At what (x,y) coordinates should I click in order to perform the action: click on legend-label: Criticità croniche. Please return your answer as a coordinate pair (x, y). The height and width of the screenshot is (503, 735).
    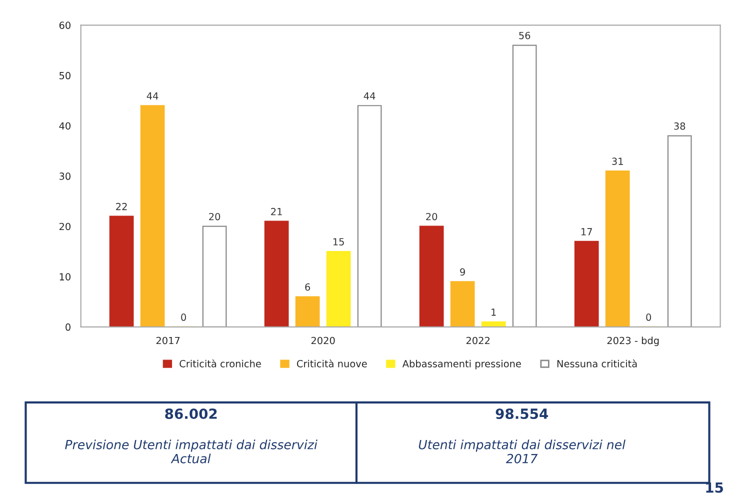
    Looking at the image, I should click on (220, 363).